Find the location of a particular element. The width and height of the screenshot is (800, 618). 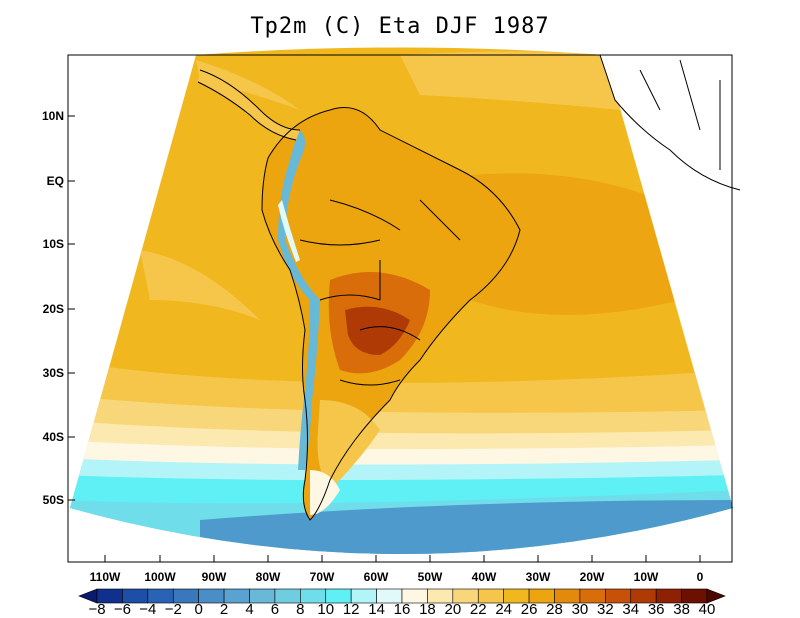

colorbar-tick-label: 34 is located at coordinates (631, 609).